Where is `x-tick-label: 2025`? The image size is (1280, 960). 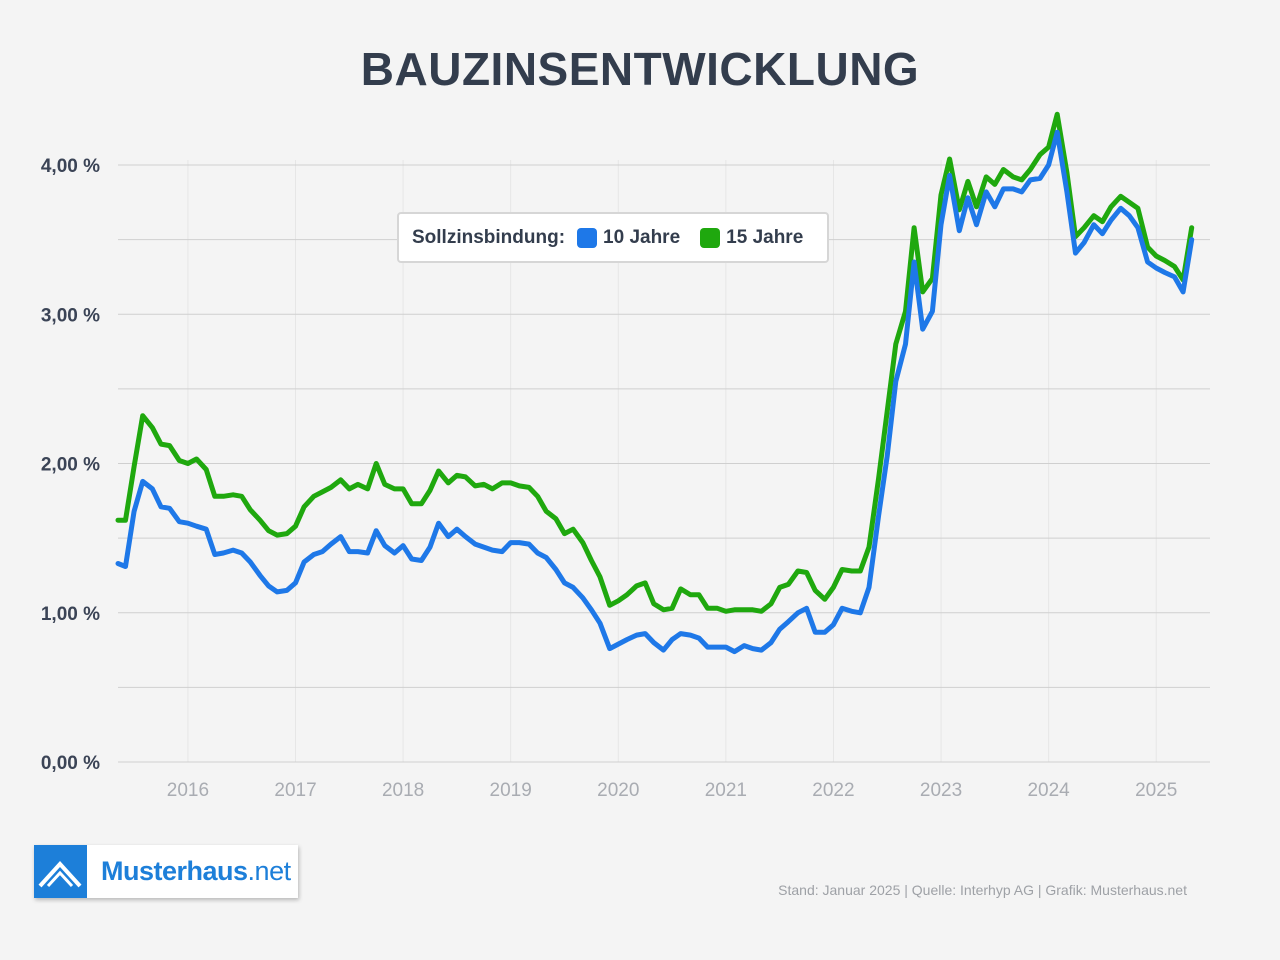
x-tick-label: 2025 is located at coordinates (1156, 790).